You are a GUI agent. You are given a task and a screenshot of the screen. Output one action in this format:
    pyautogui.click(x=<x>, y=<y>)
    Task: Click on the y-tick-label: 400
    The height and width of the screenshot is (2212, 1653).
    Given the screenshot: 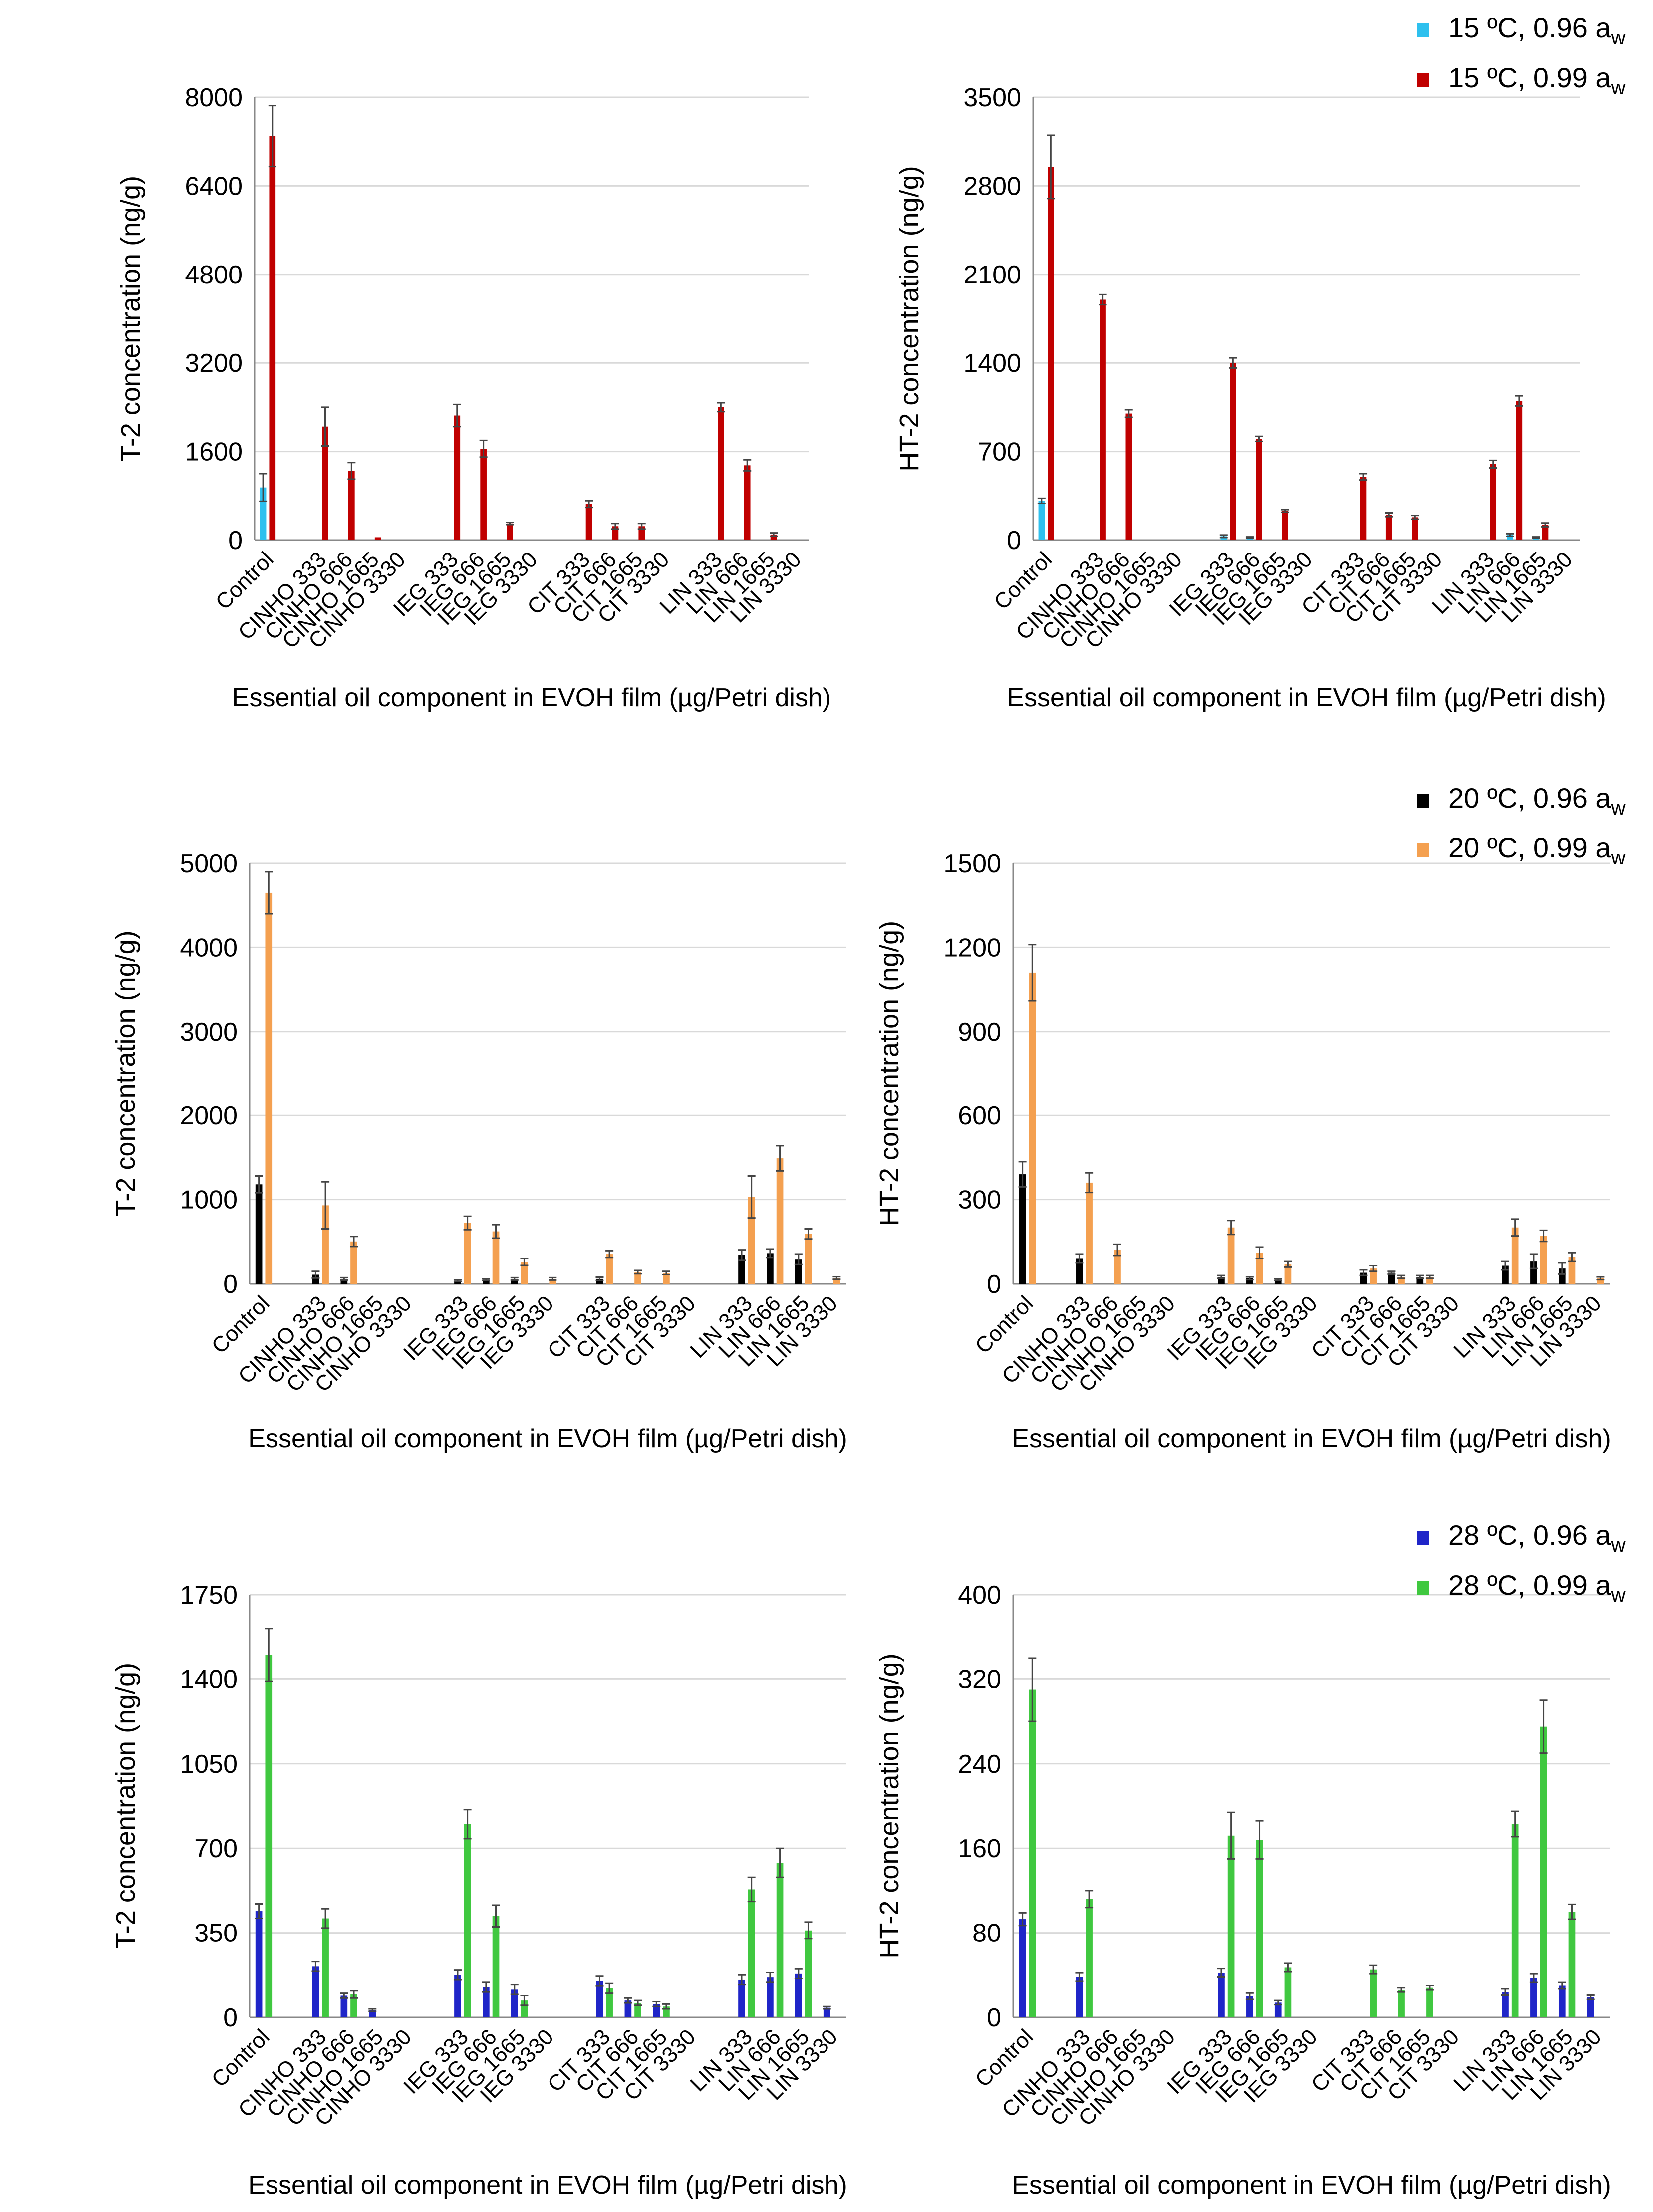 What is the action you would take?
    pyautogui.click(x=979, y=1595)
    